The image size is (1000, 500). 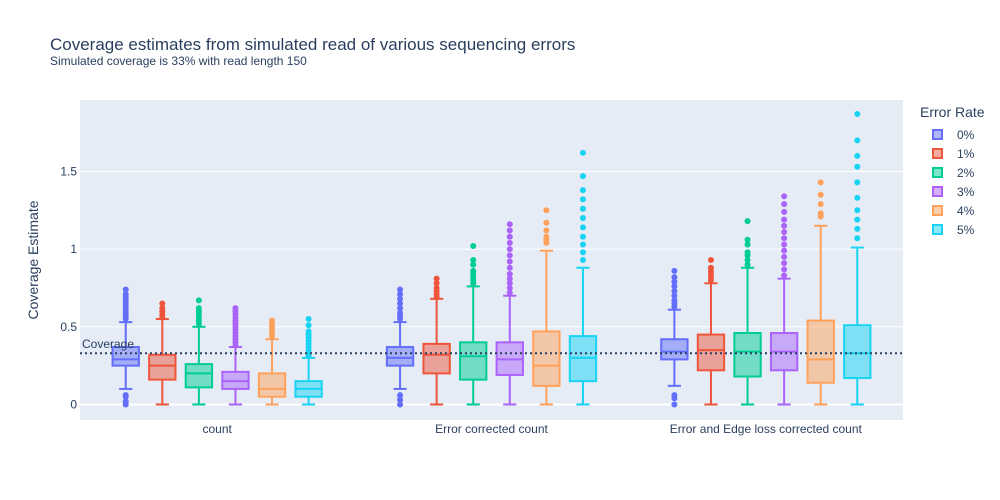 I want to click on legend-label: 1%, so click(x=966, y=153).